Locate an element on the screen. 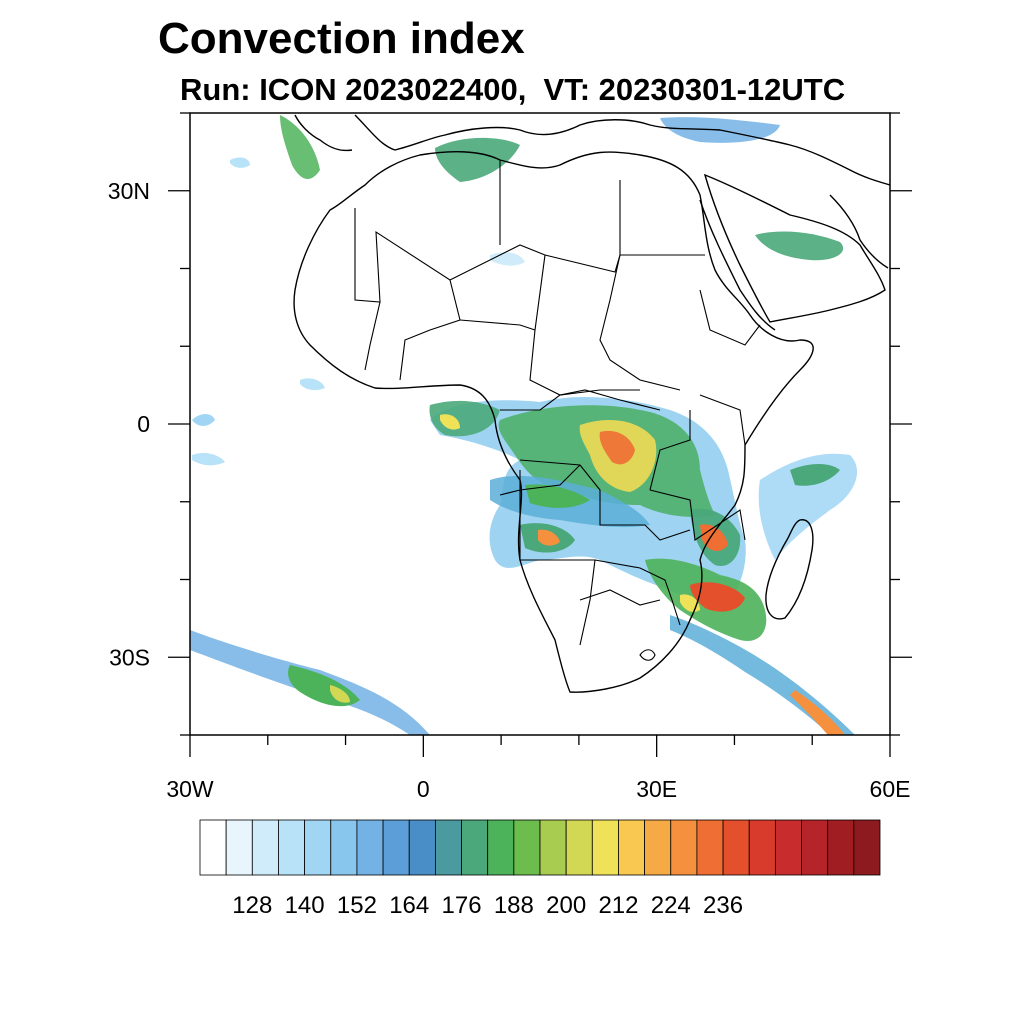 The height and width of the screenshot is (1024, 1024). europe-coastline is located at coordinates (622, 150).